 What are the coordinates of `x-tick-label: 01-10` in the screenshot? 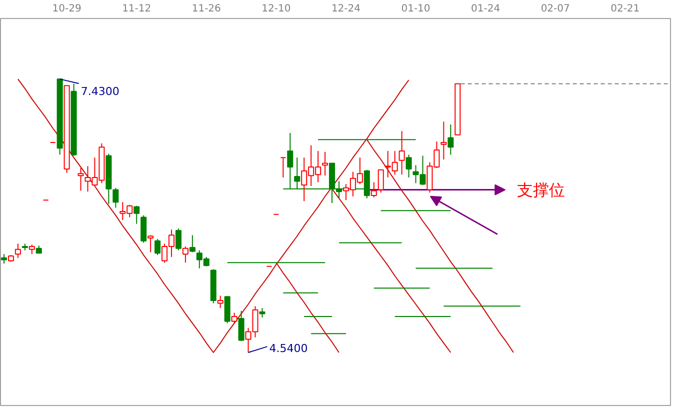 It's located at (415, 9).